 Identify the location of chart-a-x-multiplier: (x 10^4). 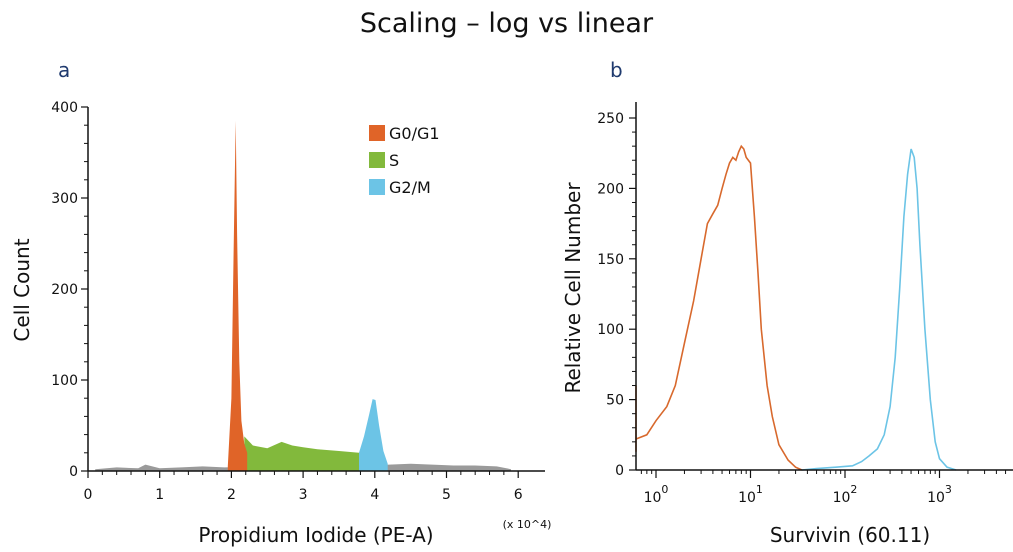
(527, 524).